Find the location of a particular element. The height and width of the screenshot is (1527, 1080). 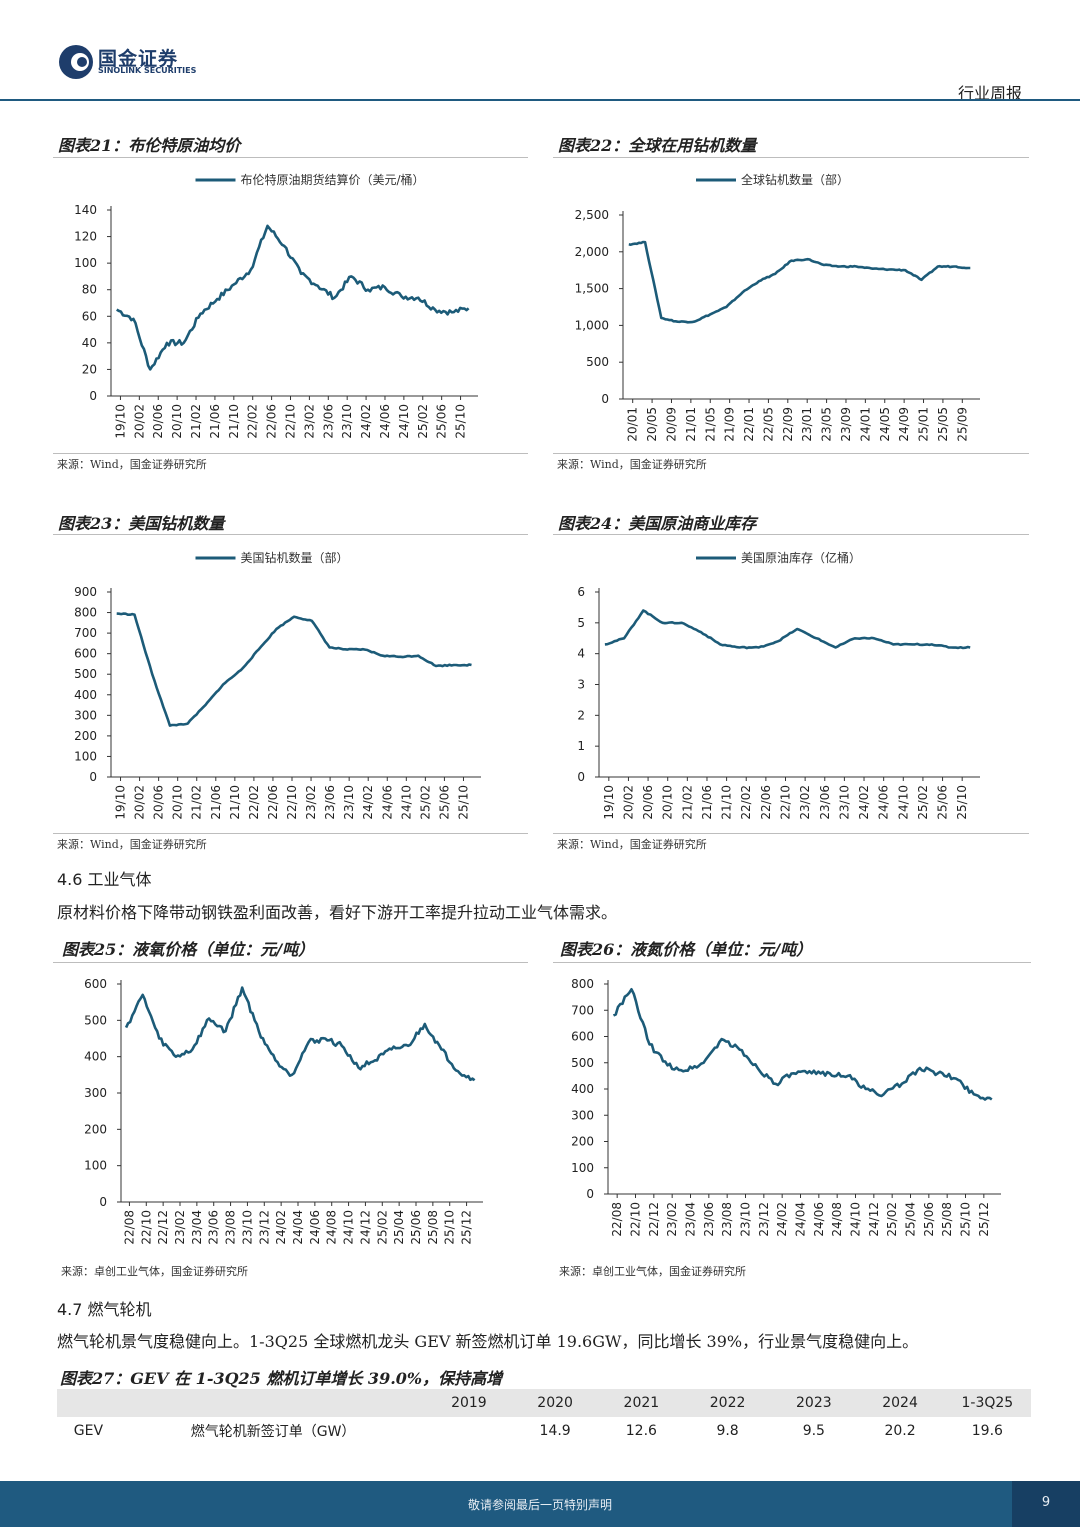

company-logo-icon is located at coordinates (76, 62).